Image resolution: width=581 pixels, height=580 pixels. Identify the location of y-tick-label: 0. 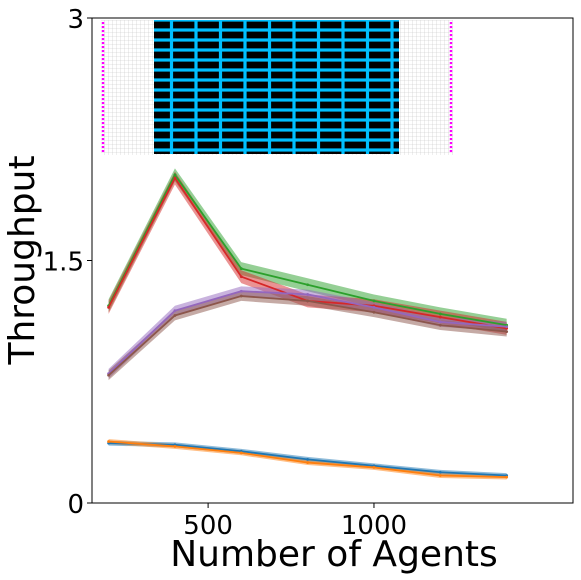
(75, 505).